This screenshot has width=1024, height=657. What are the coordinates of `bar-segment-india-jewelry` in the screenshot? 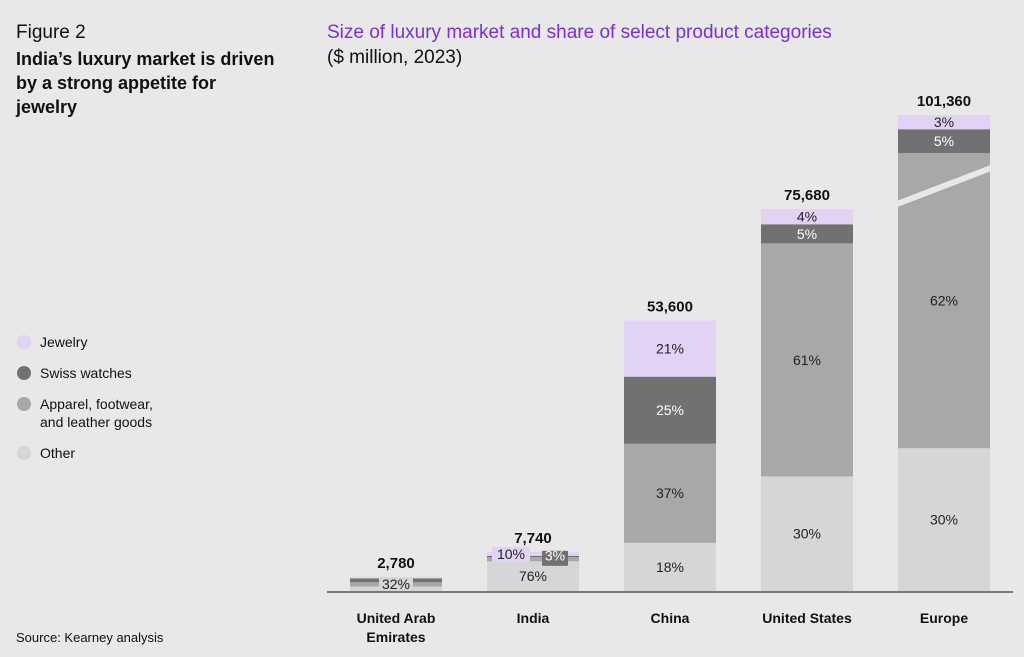 It's located at (533, 553).